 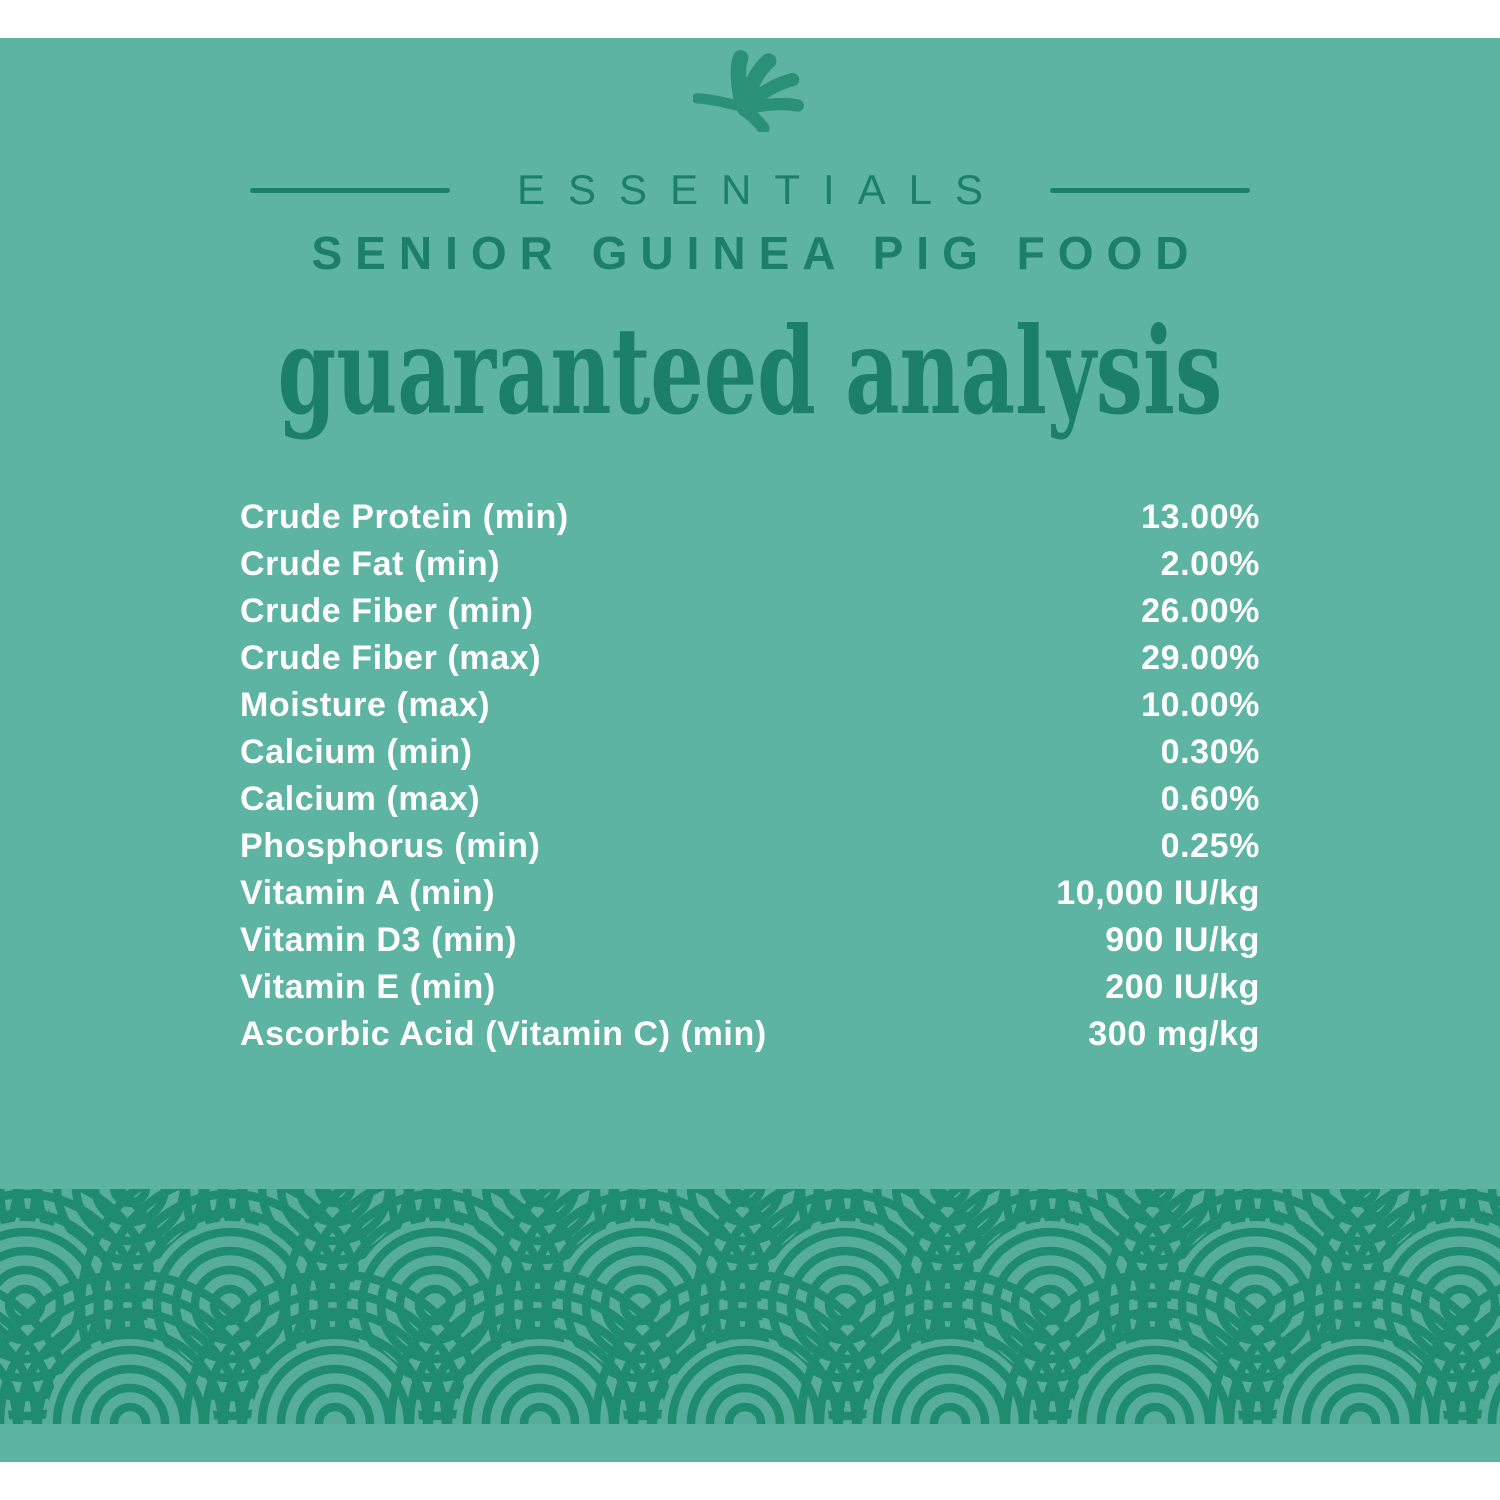 I want to click on table-row: Crude Fat (min) 2.00%, so click(x=750, y=564).